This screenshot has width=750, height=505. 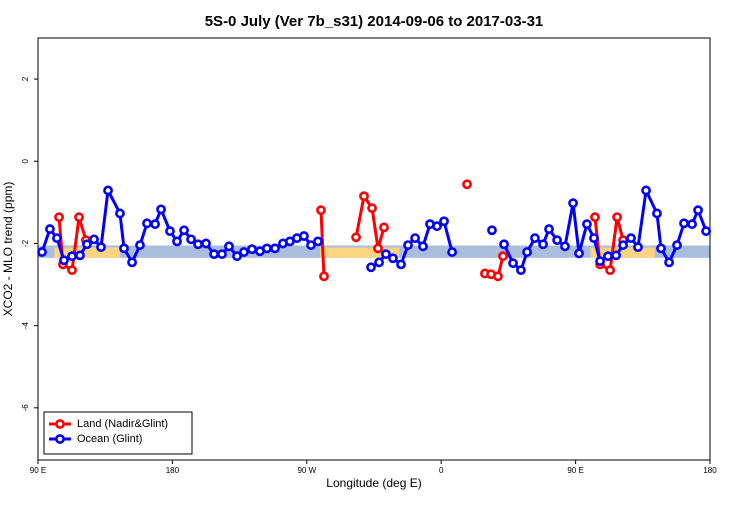 I want to click on legend: Land (Nadir&Glint) Ocean (Glint), so click(x=118, y=433).